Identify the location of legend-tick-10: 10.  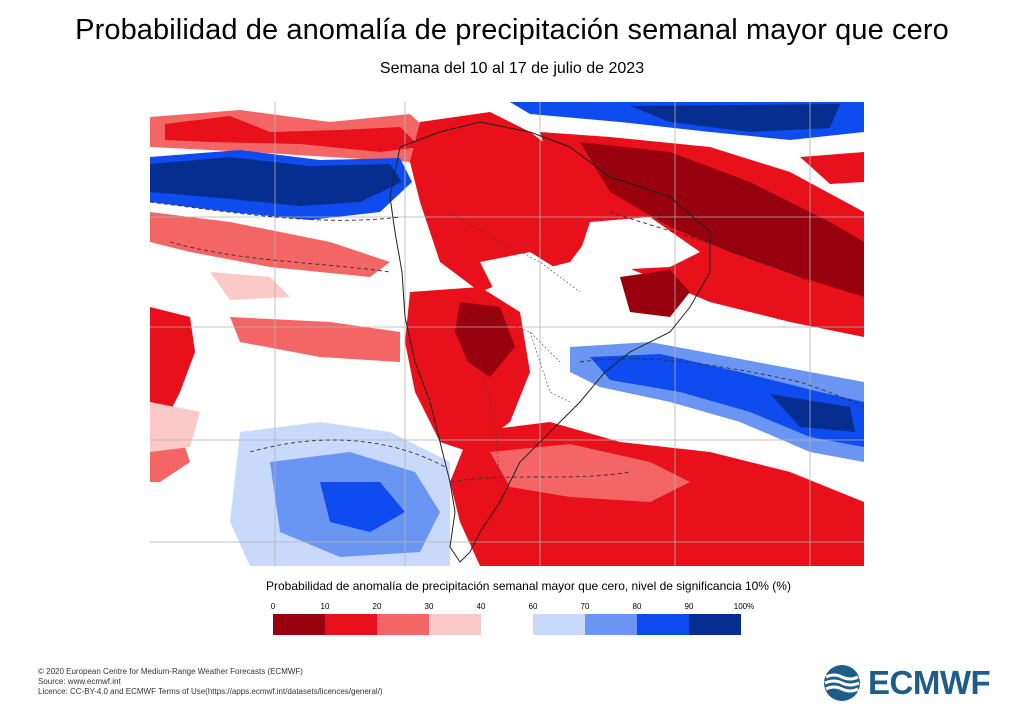
(325, 606).